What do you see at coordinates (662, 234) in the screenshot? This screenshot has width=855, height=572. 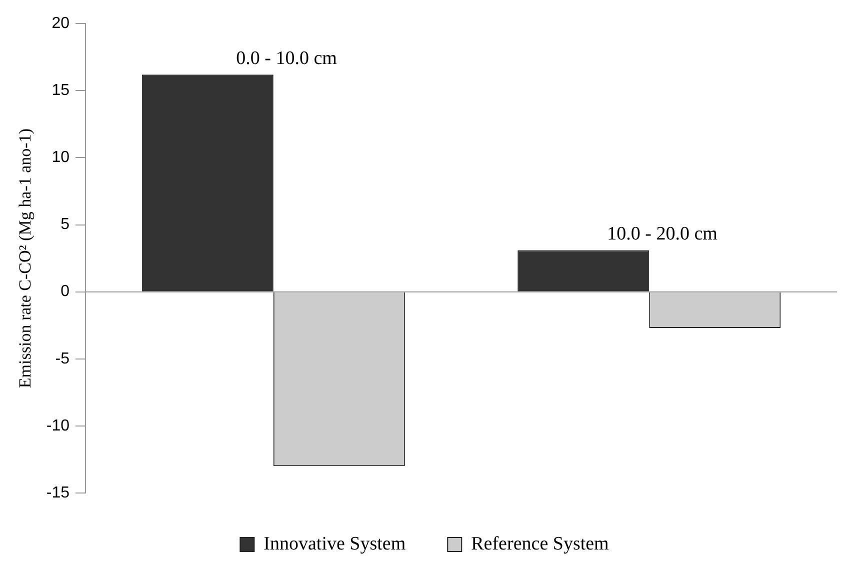 I see `x-tick-label: 10.0 - 20.0 cm` at bounding box center [662, 234].